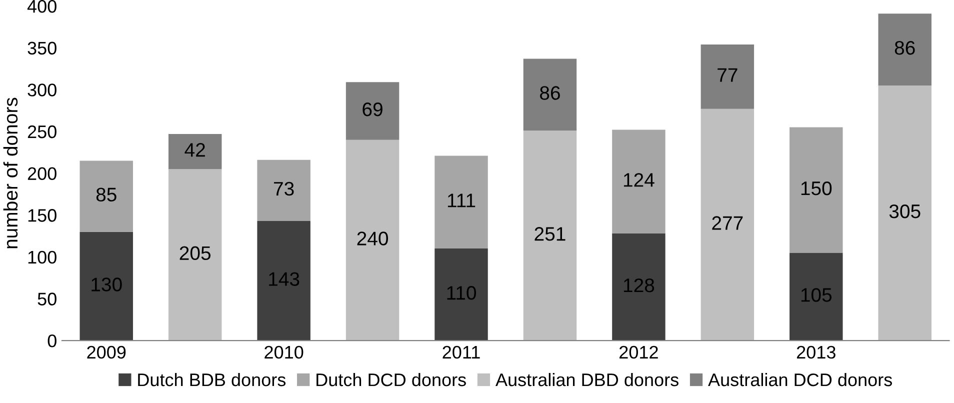  I want to click on x-tick-label: 2009, so click(106, 352).